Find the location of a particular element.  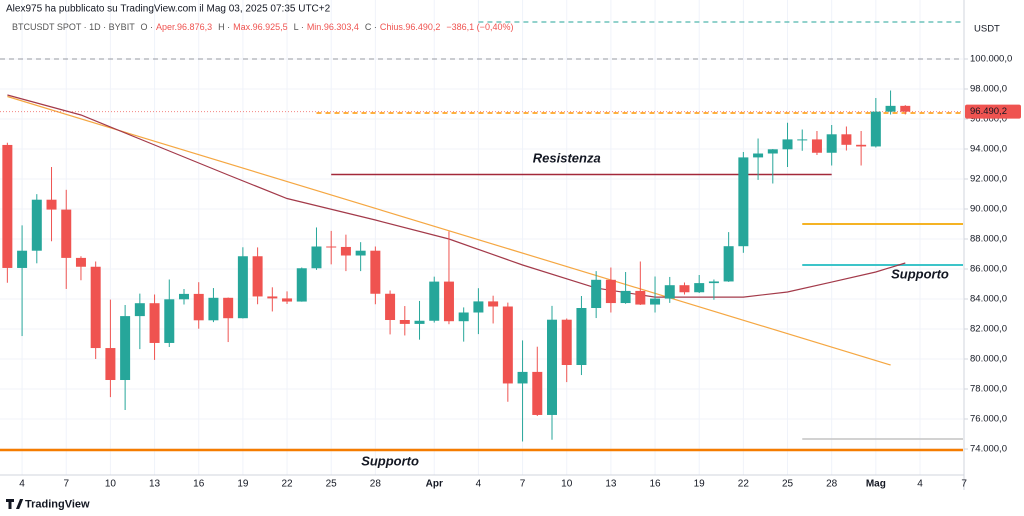

x-tick-label: 7 is located at coordinates (523, 484).